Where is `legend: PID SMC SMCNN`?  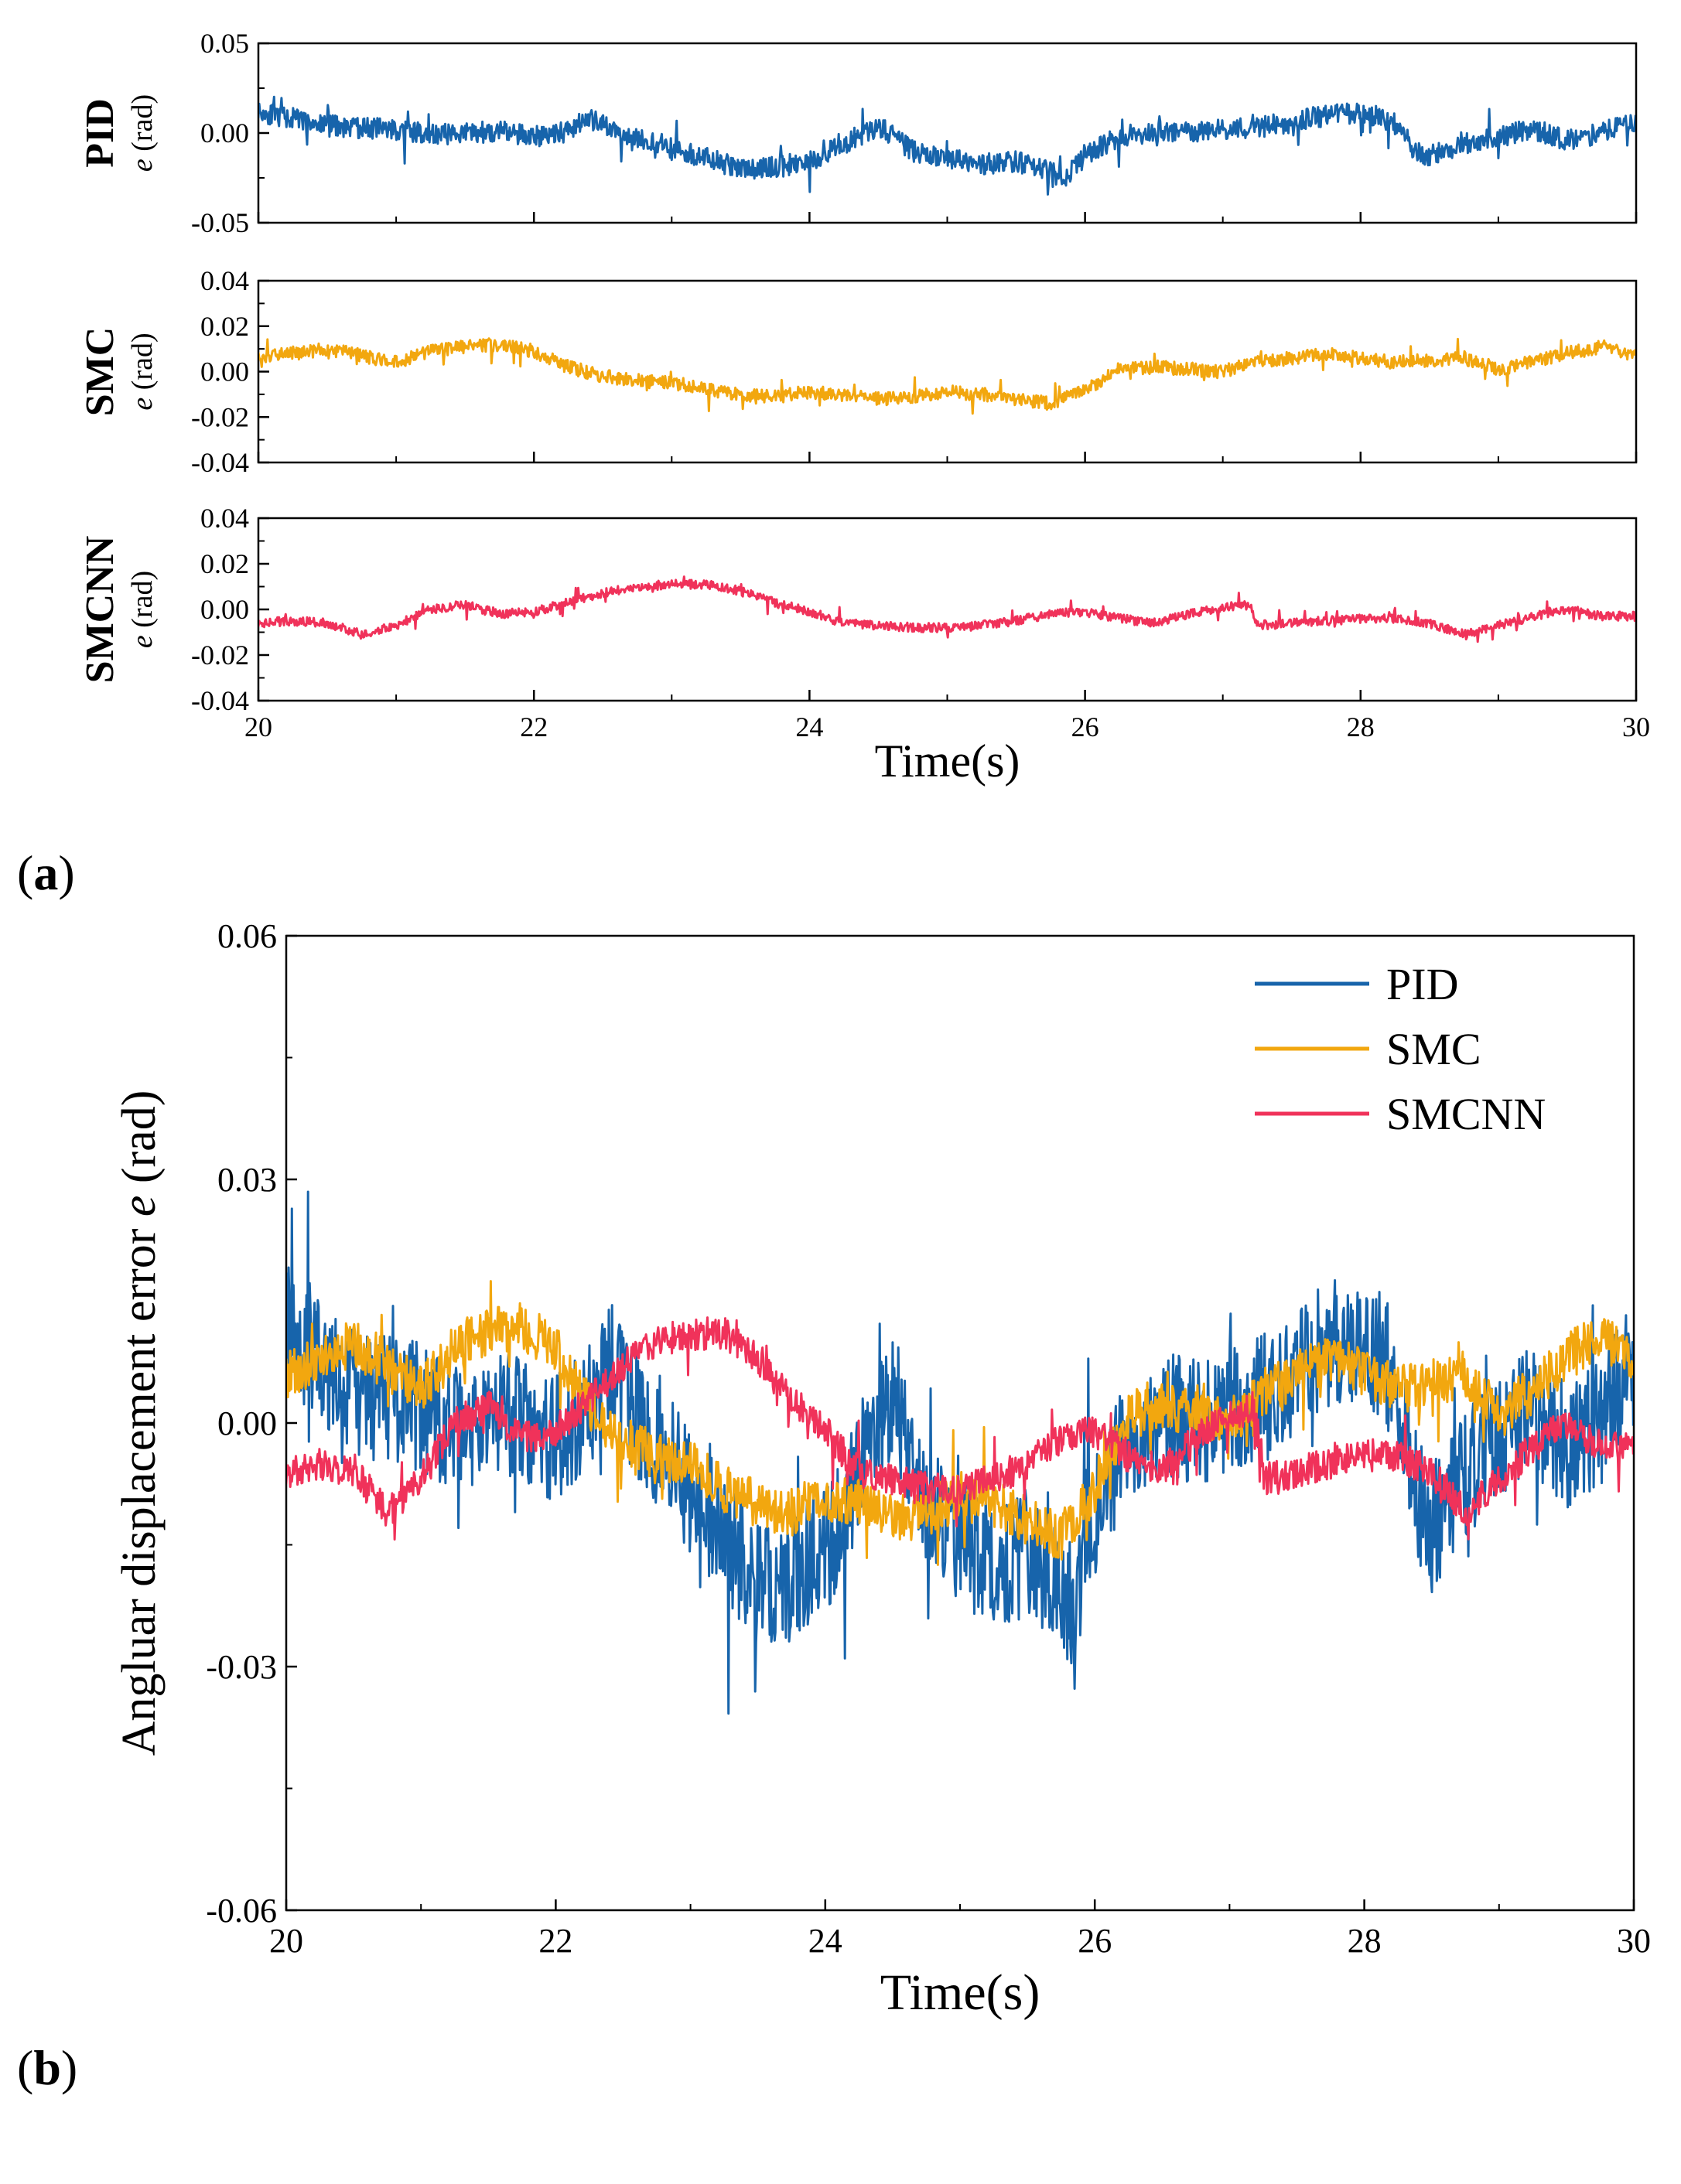
legend: PID SMC SMCNN is located at coordinates (1401, 1049).